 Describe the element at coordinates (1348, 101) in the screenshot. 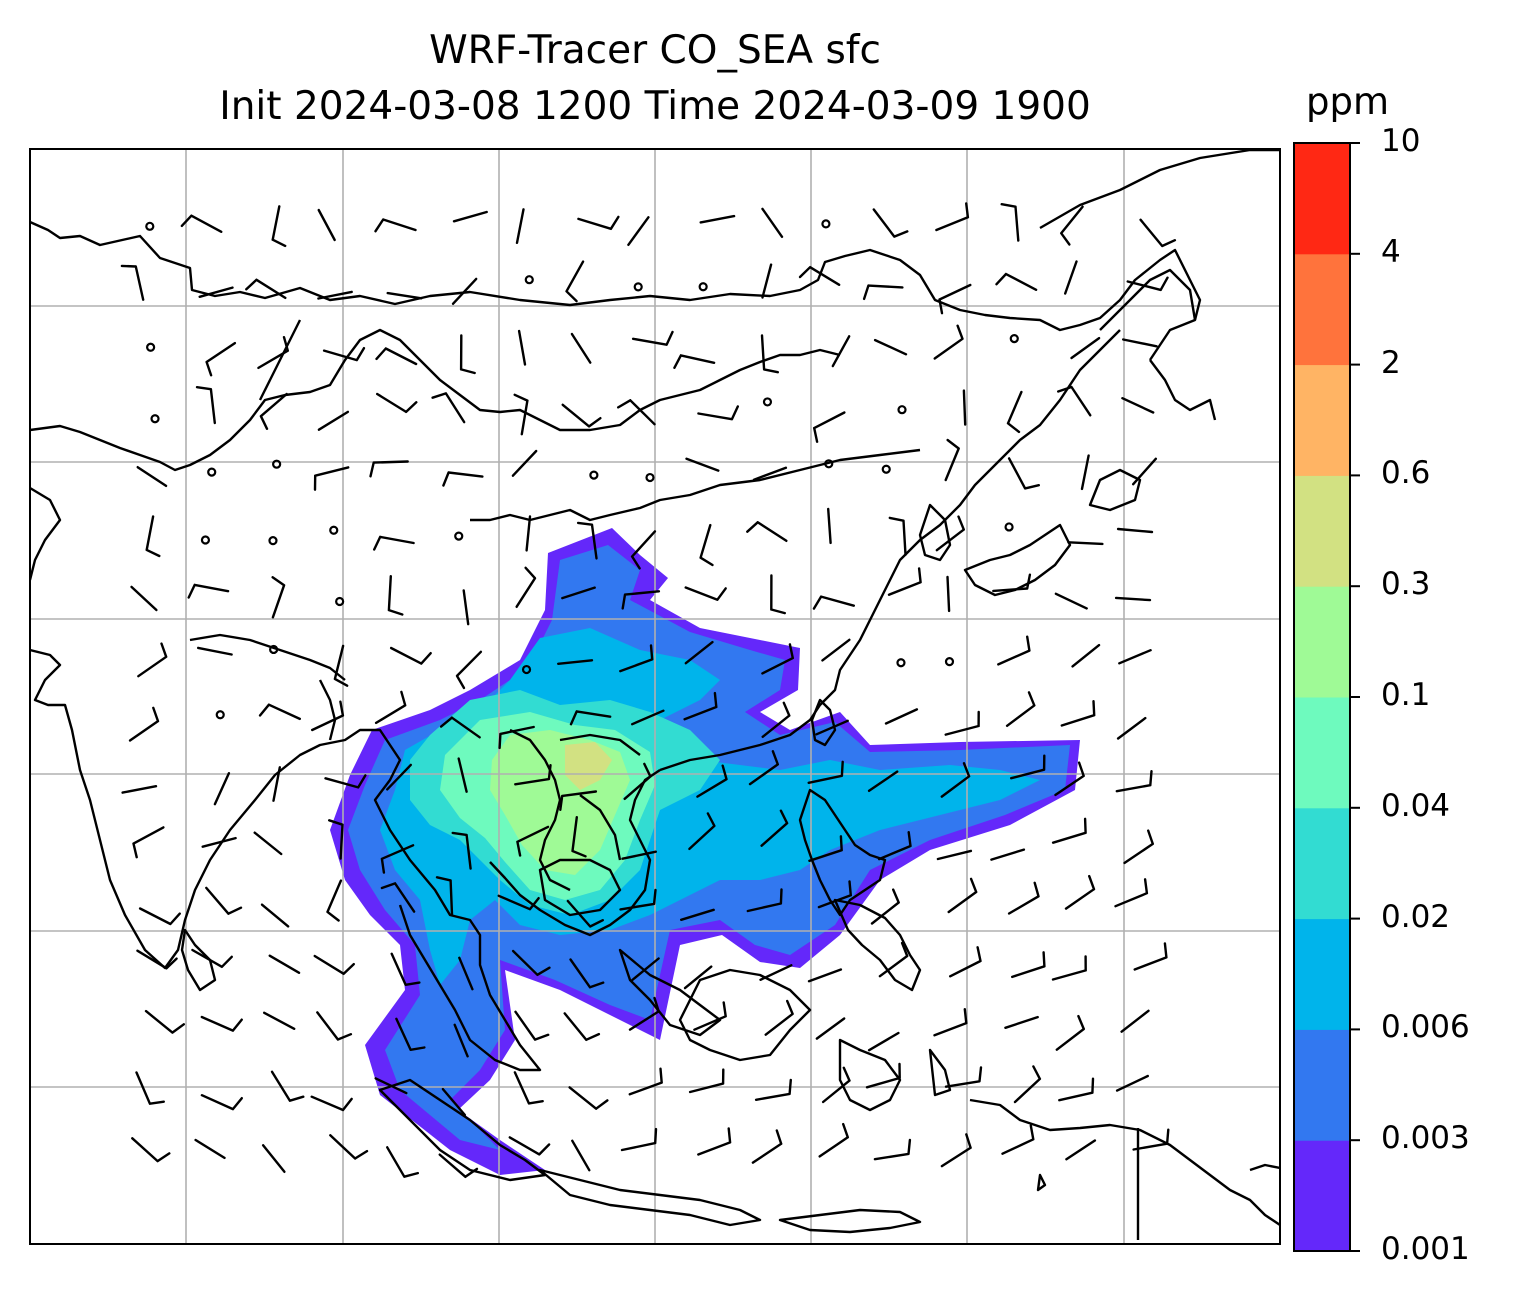

I see `colorbar-unit-label: ppm` at that location.